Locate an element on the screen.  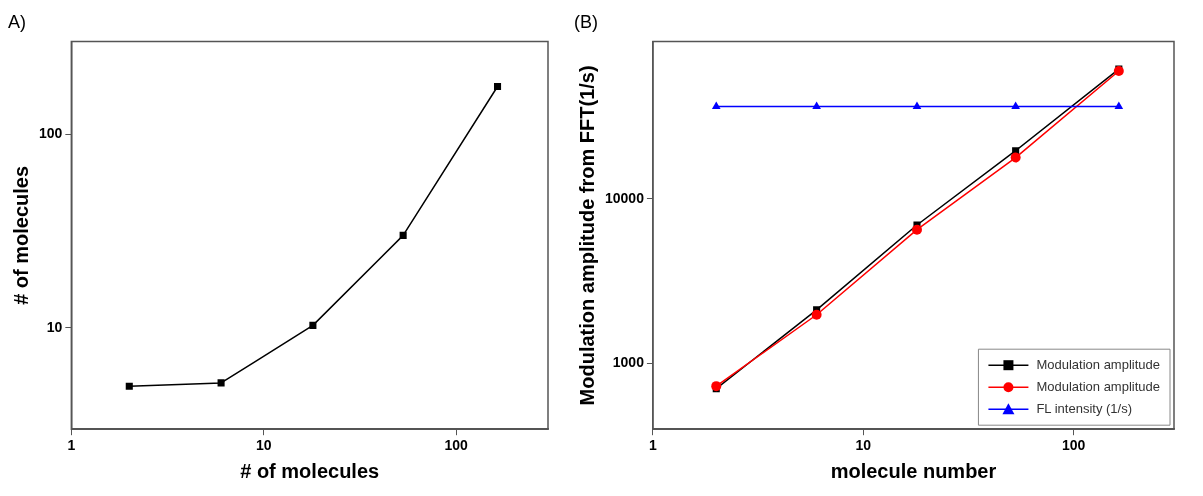
y-axis-title: # of molecules is located at coordinates (20, 235).